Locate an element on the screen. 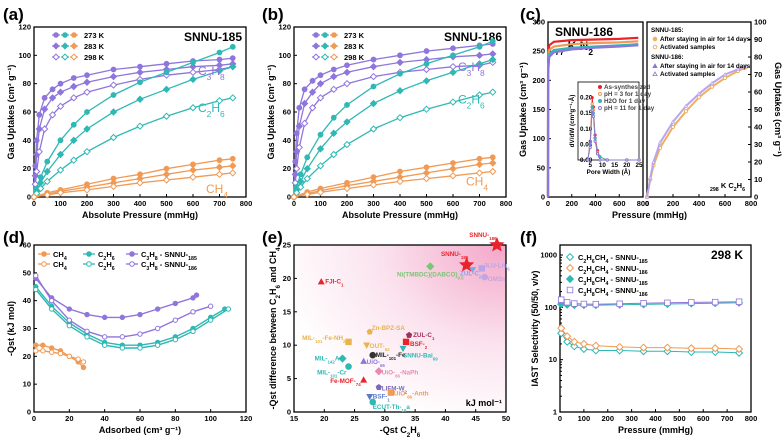 The height and width of the screenshot is (439, 784). scatter-label: MIL-101-Fe-NH2 is located at coordinates (324, 339).